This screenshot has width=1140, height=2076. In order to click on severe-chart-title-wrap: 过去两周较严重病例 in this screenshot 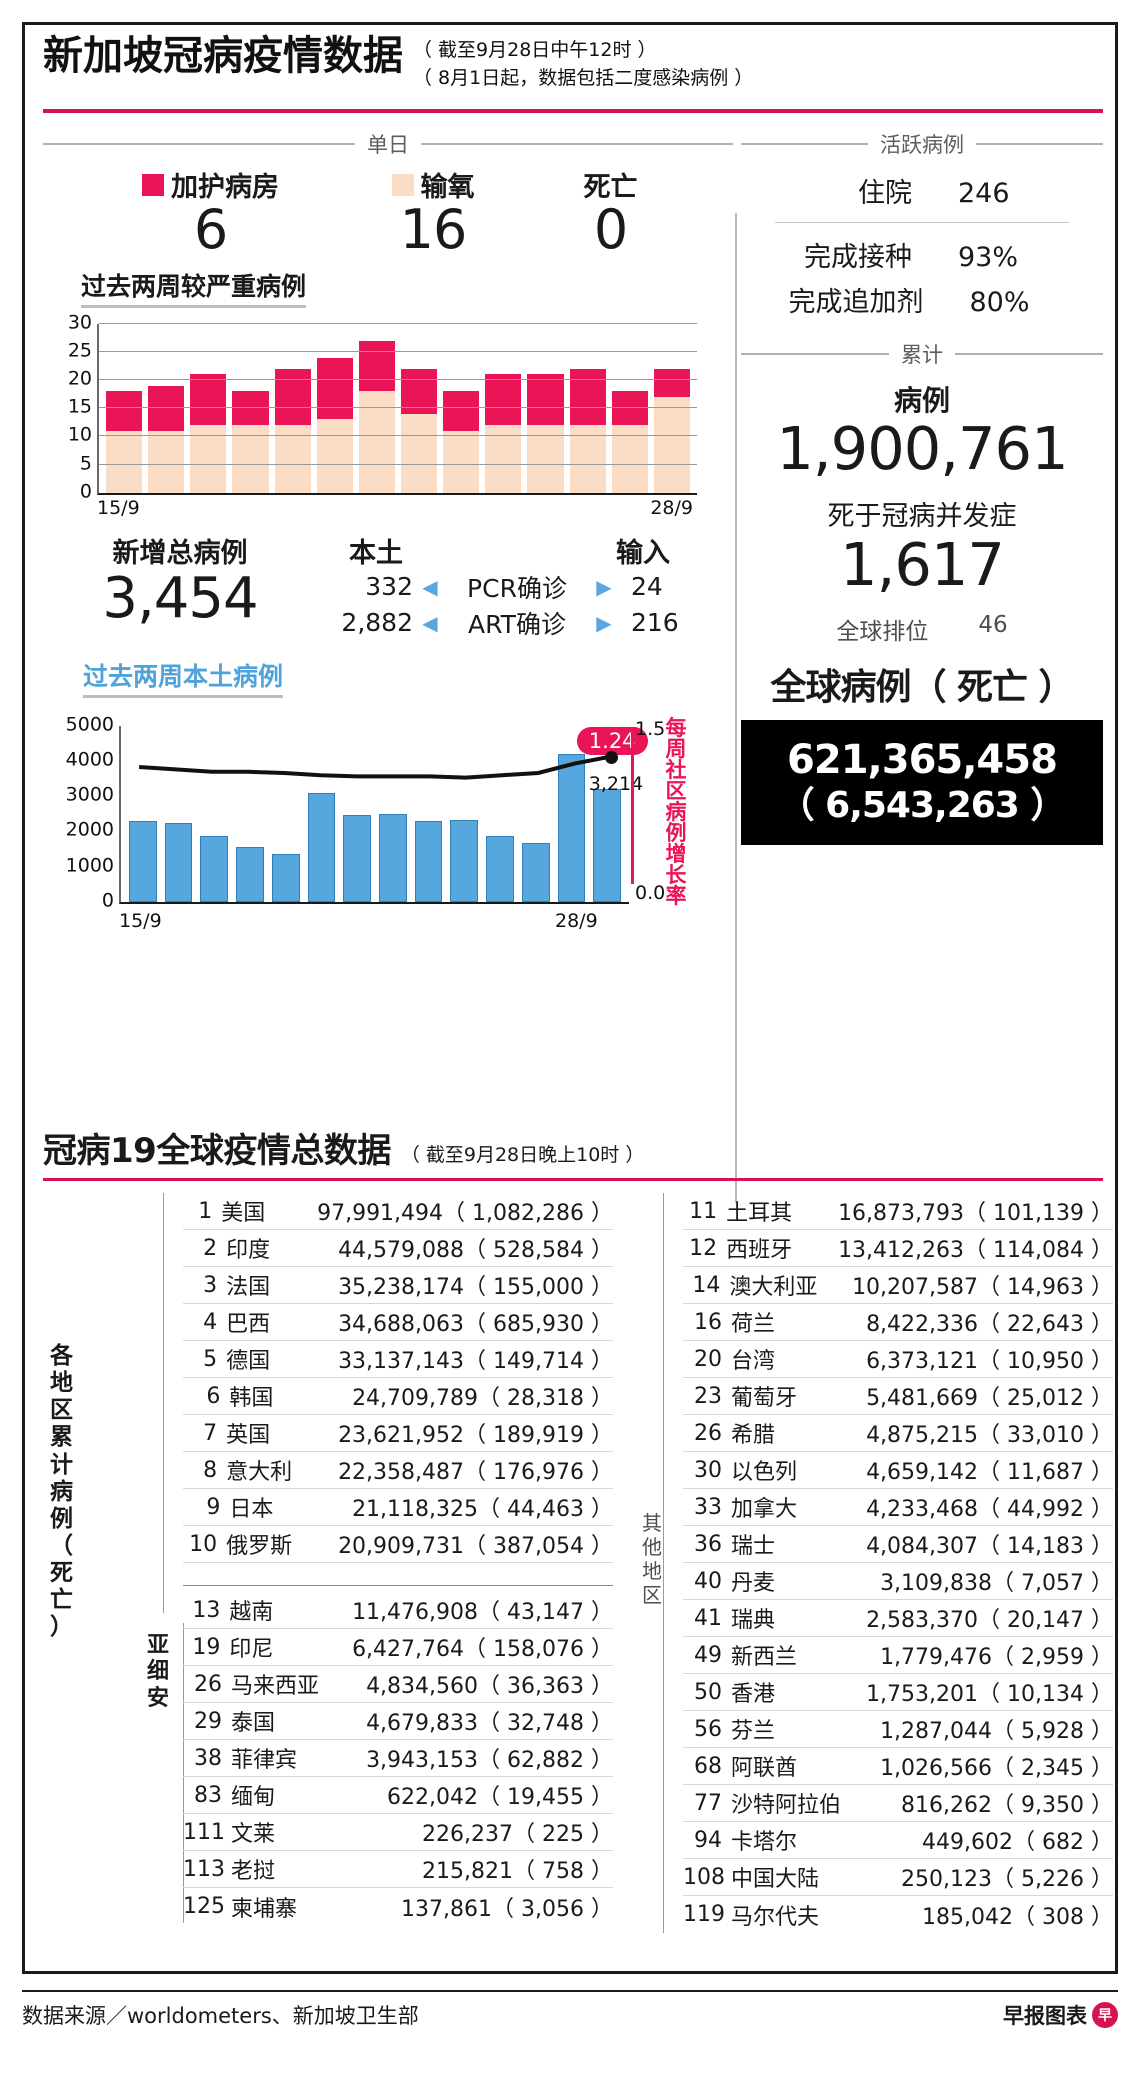, I will do `click(388, 283)`.